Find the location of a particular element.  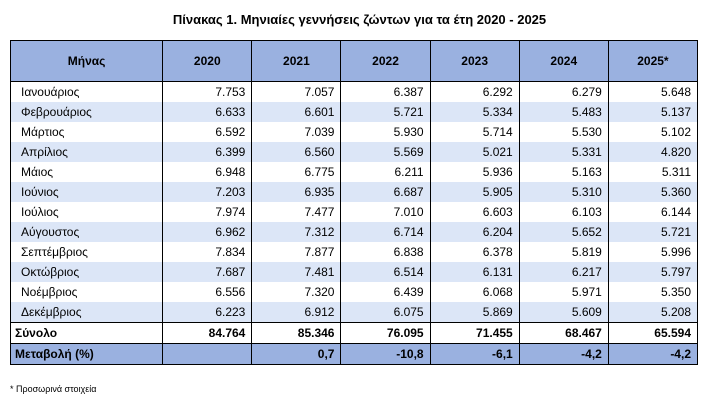

value-cell: 5.021 is located at coordinates (474, 152).